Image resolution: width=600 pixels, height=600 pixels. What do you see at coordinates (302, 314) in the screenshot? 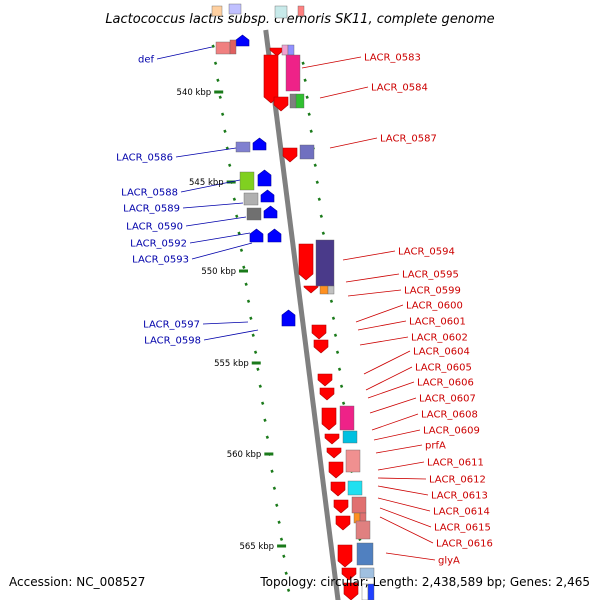
I see `backbone-line` at bounding box center [302, 314].